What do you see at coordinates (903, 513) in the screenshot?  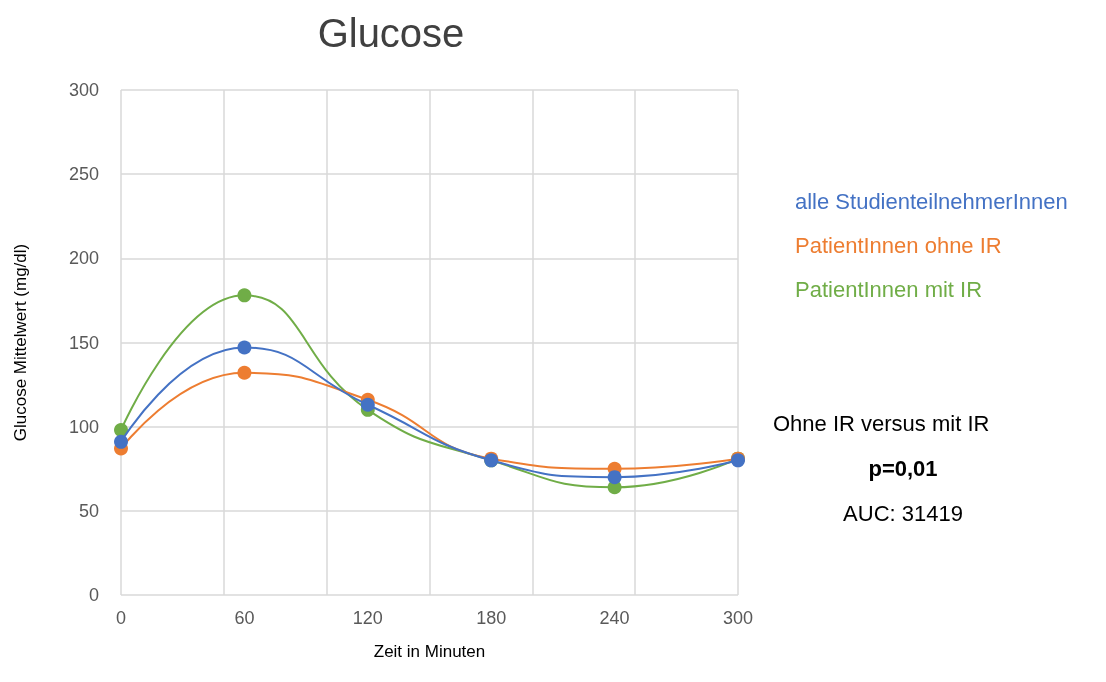 I see `text: AUC: 31419` at bounding box center [903, 513].